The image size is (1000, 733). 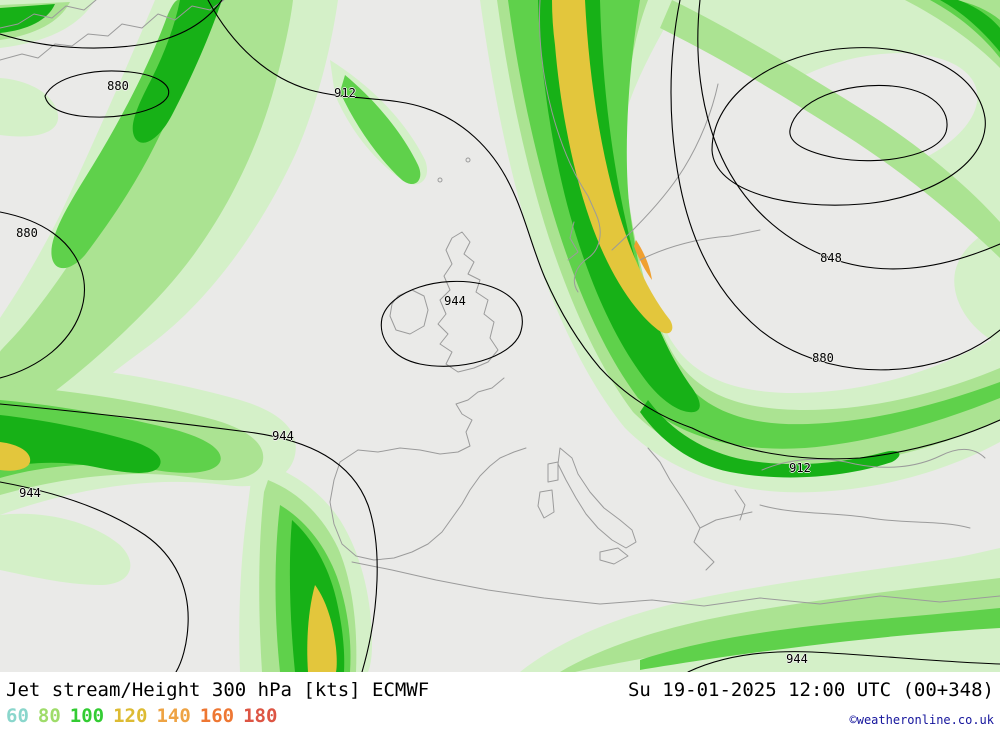 What do you see at coordinates (217, 716) in the screenshot?
I see `legend-value-160: 160` at bounding box center [217, 716].